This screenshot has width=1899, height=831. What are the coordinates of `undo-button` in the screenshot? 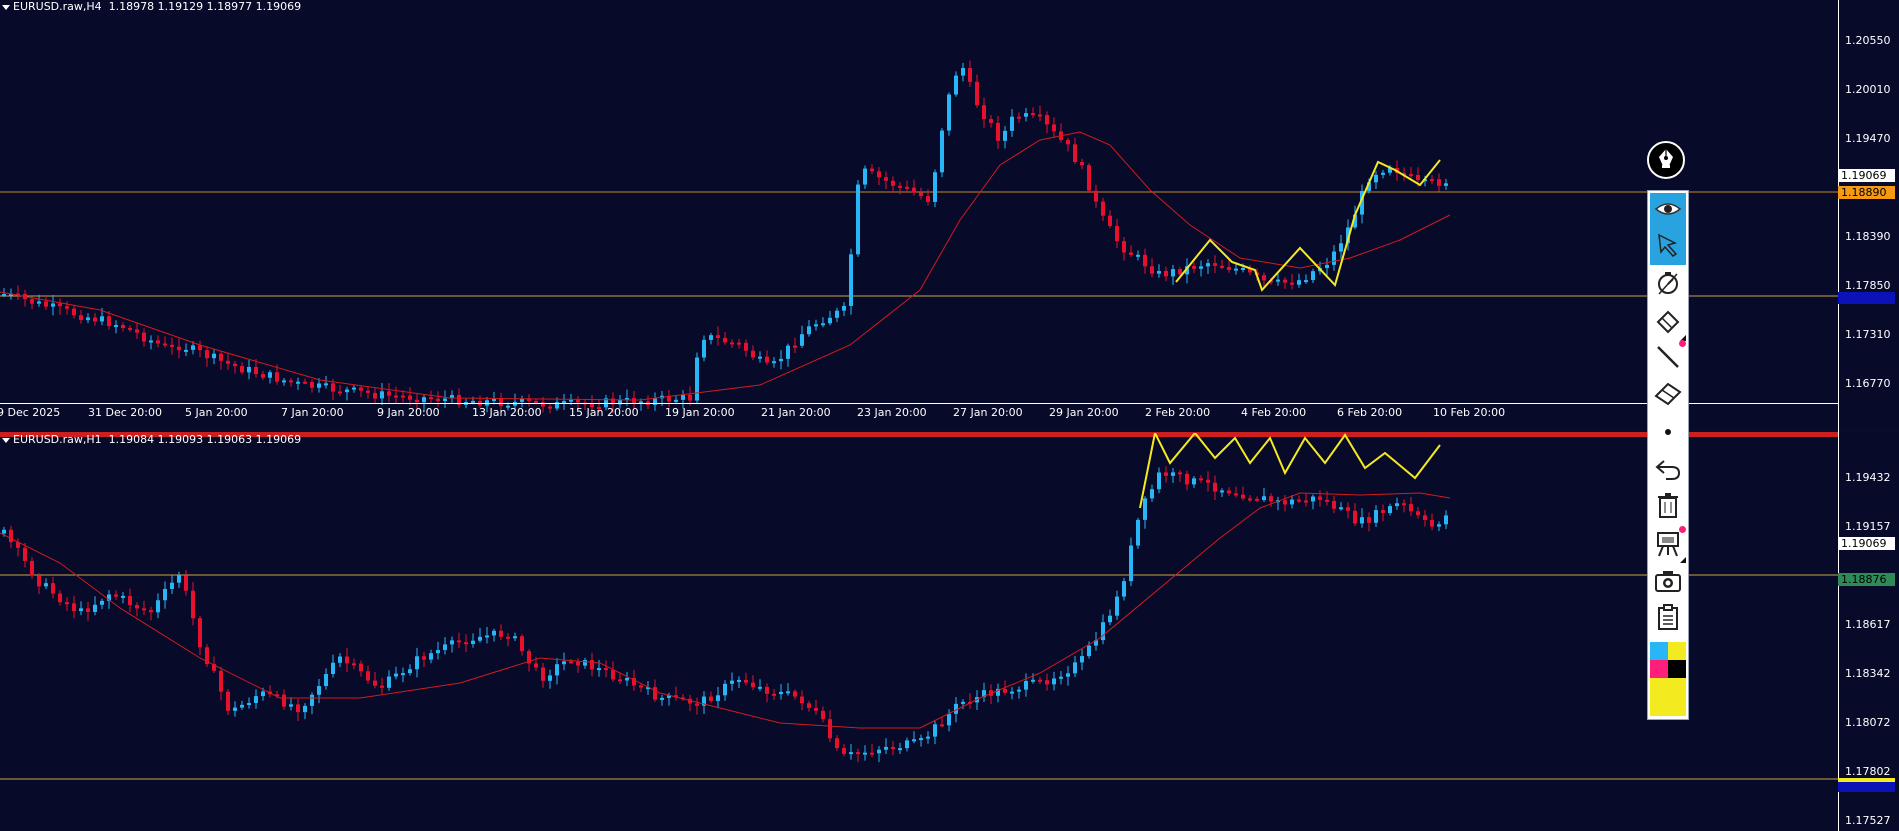 It's located at (1668, 471).